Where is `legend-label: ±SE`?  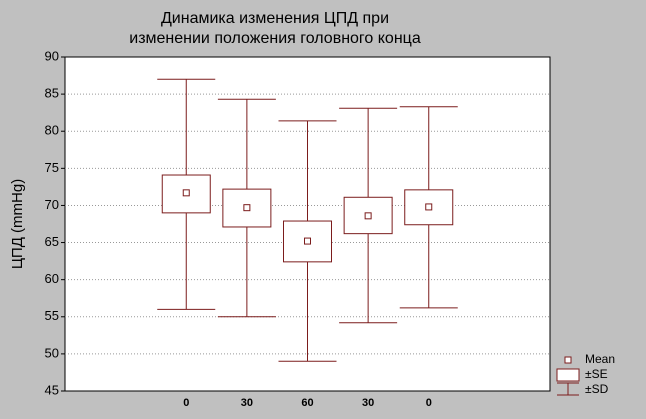 legend-label: ±SE is located at coordinates (596, 374).